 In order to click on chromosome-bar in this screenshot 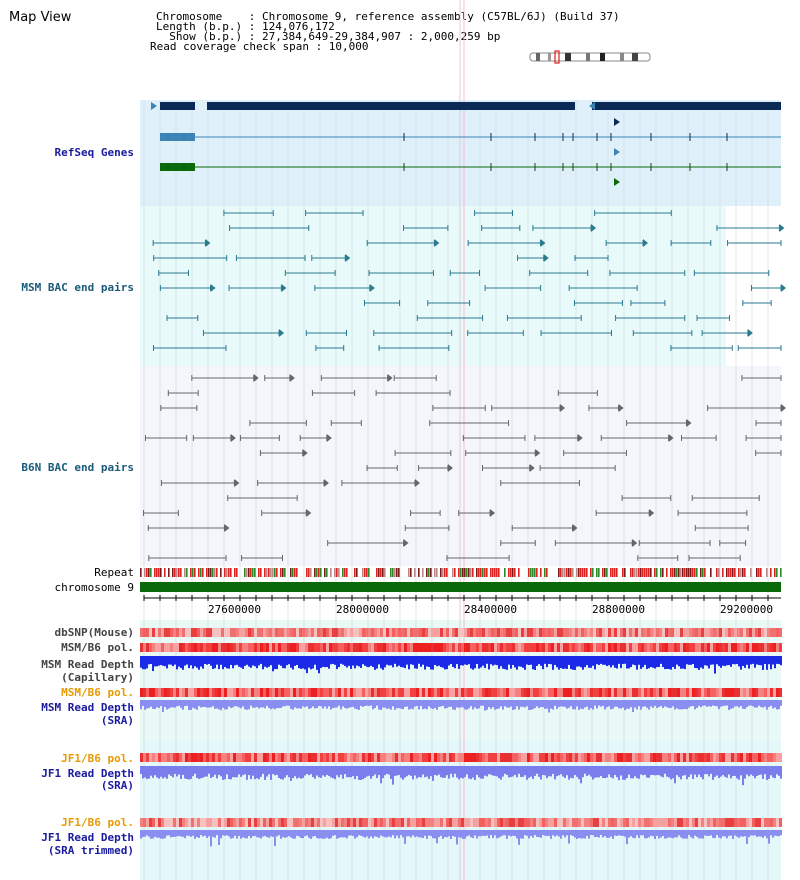, I will do `click(460, 587)`.